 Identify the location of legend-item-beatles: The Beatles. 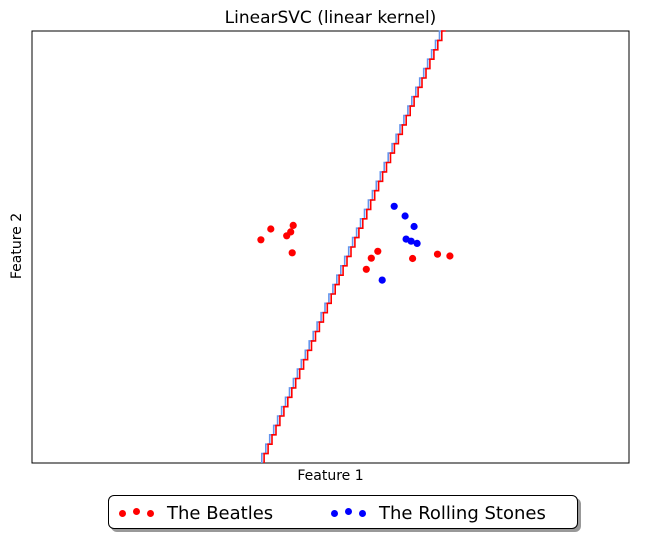
(195, 513).